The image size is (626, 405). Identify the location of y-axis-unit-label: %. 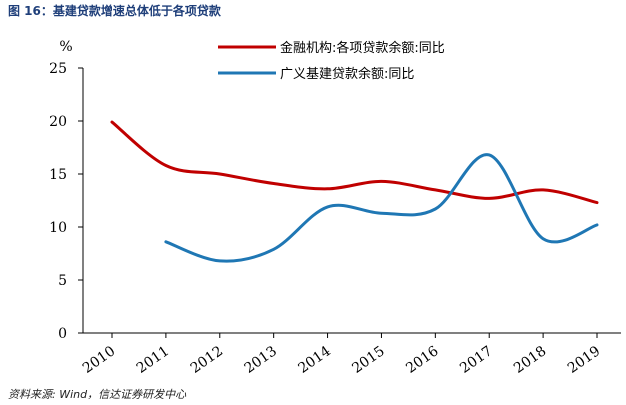
(65, 47).